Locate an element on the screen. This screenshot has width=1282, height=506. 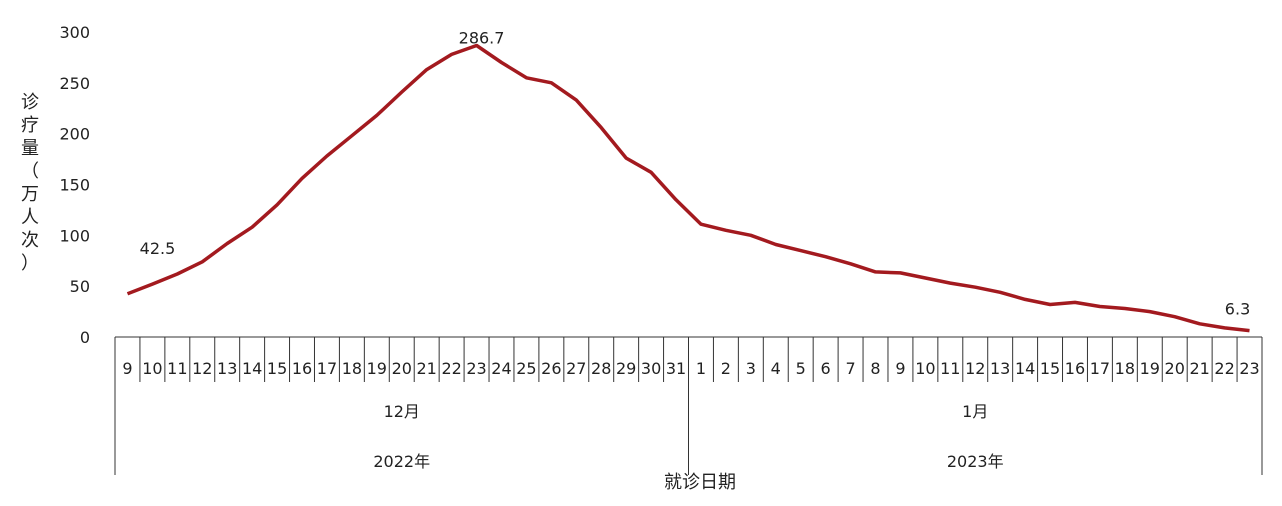
x-tick-label: 29 is located at coordinates (626, 368).